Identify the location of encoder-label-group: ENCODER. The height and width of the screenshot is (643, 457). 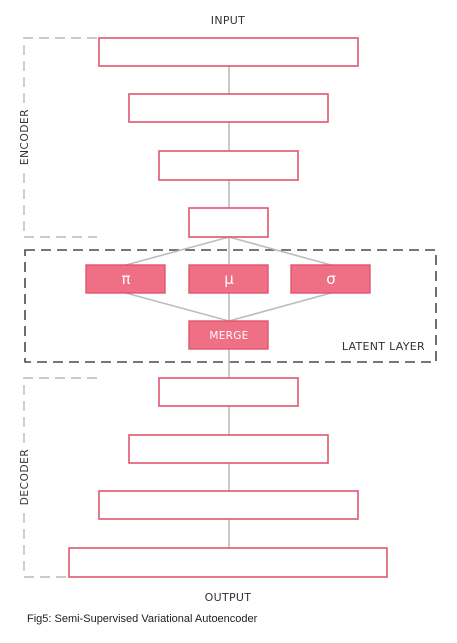
(24, 137).